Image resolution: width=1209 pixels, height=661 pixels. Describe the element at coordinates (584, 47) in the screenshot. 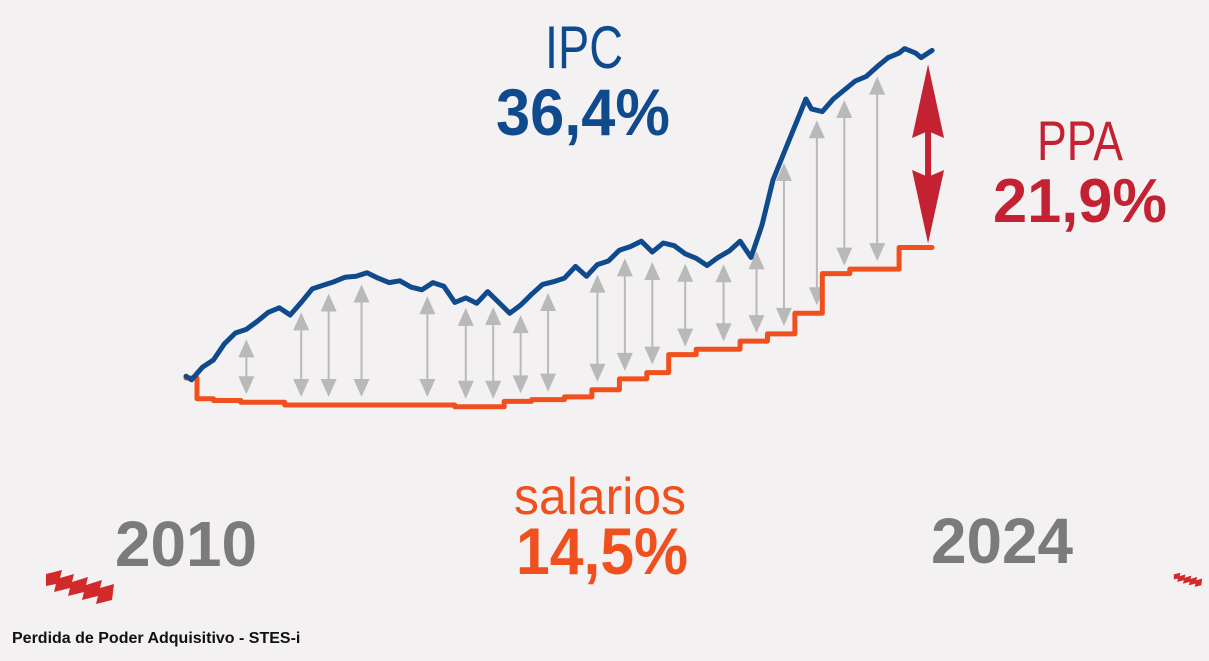

I see `ipc-label: IPC` at that location.